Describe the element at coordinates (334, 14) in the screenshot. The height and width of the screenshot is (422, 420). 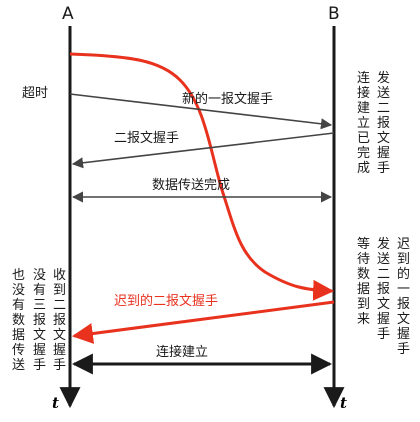
I see `host-b-label: B` at that location.